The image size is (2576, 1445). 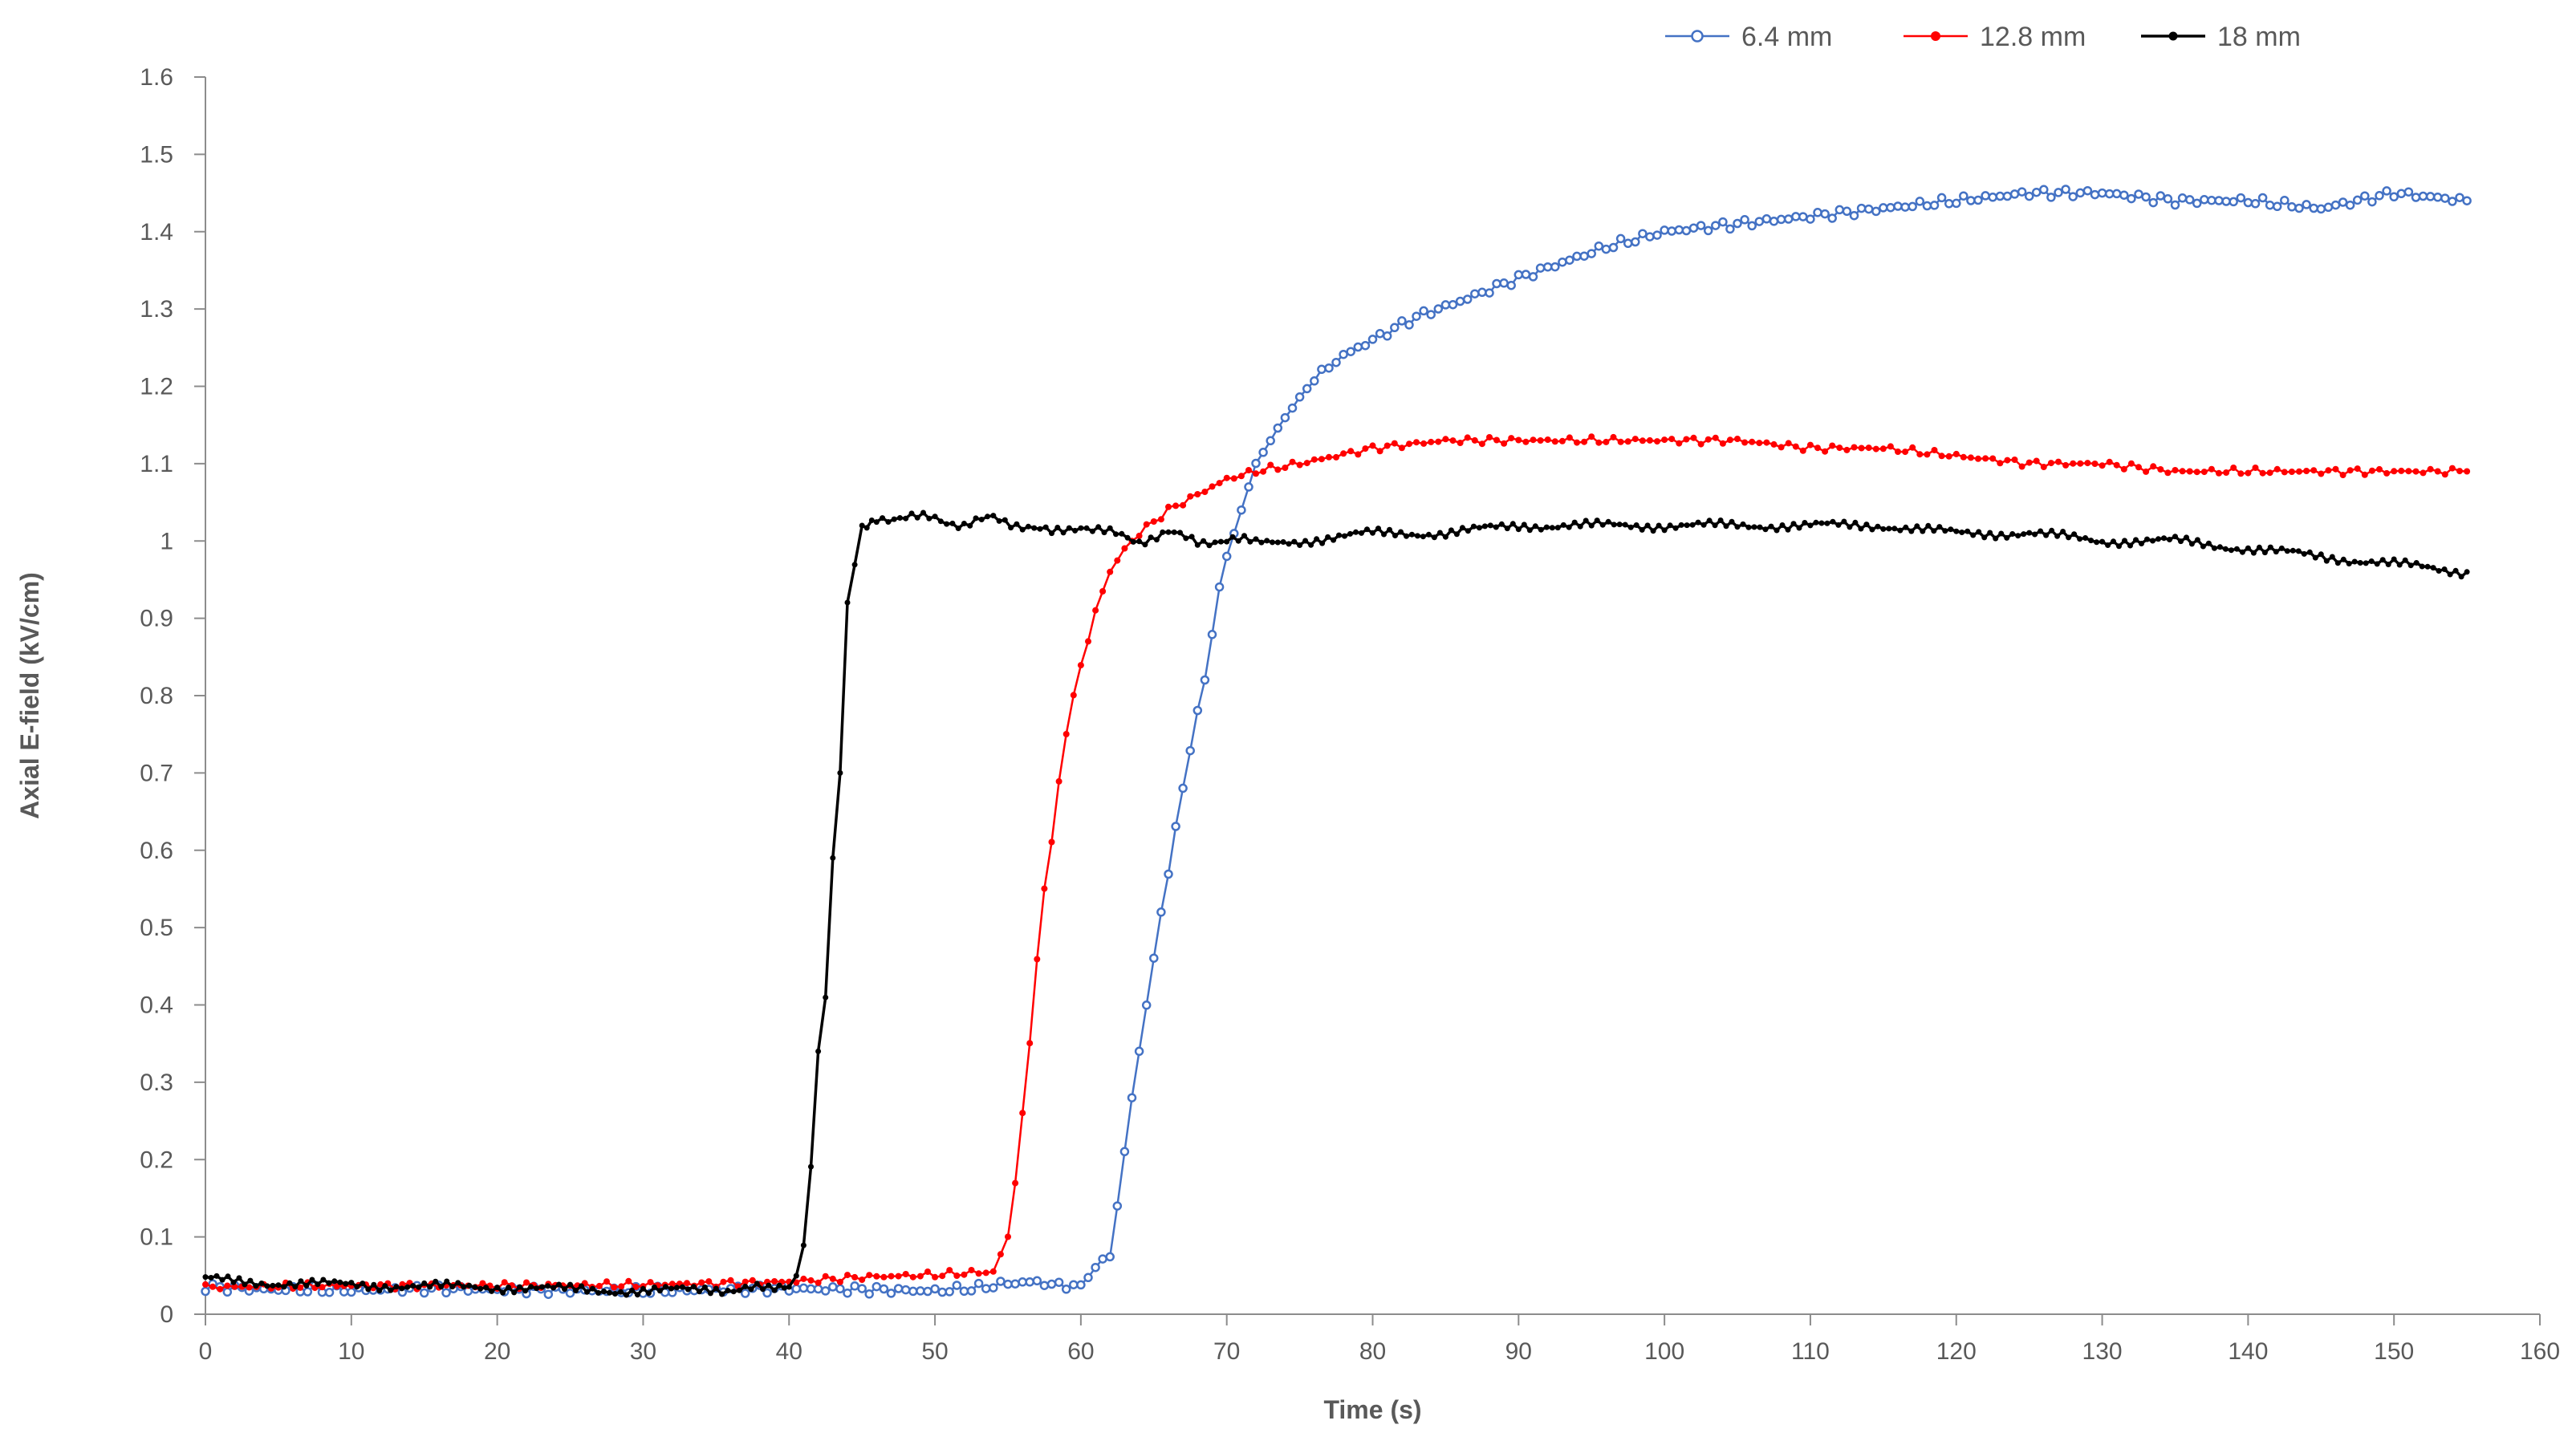 I want to click on legend-swatch-marker, so click(x=1697, y=36).